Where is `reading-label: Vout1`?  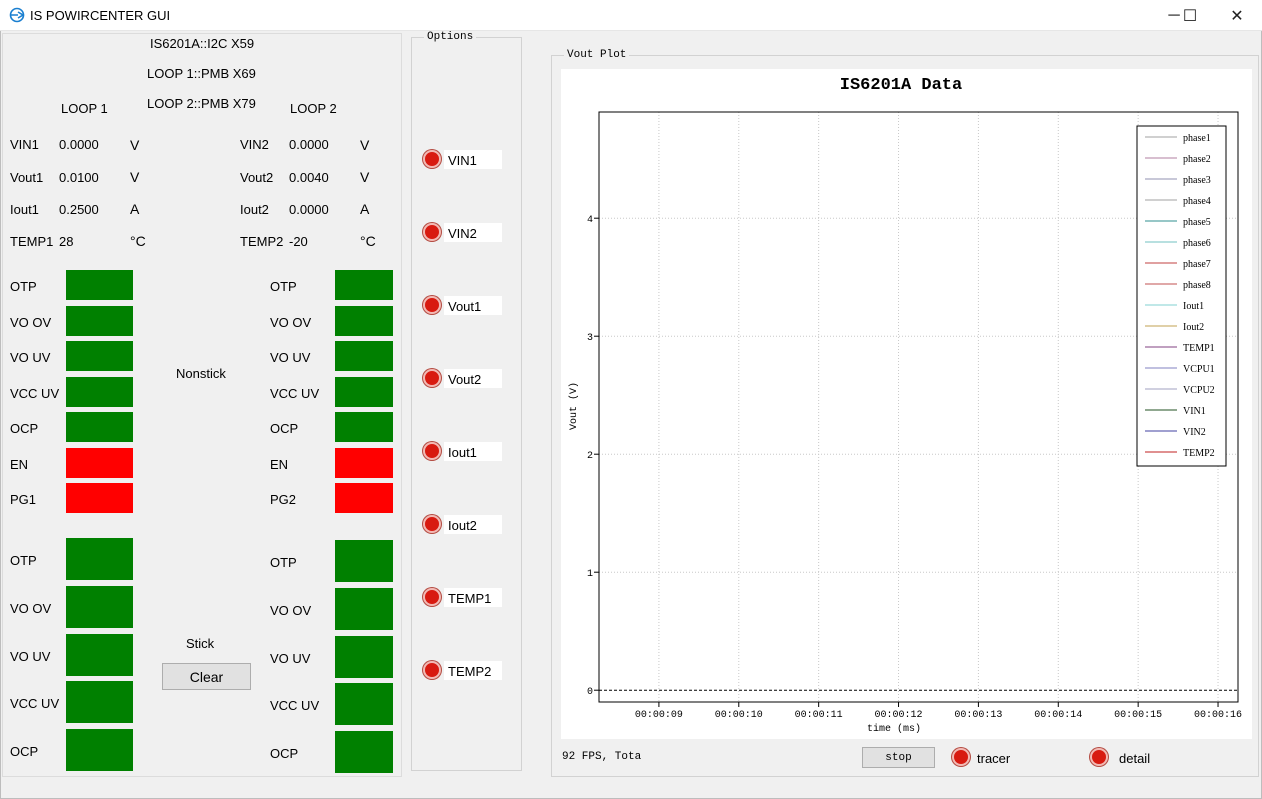 reading-label: Vout1 is located at coordinates (27, 177).